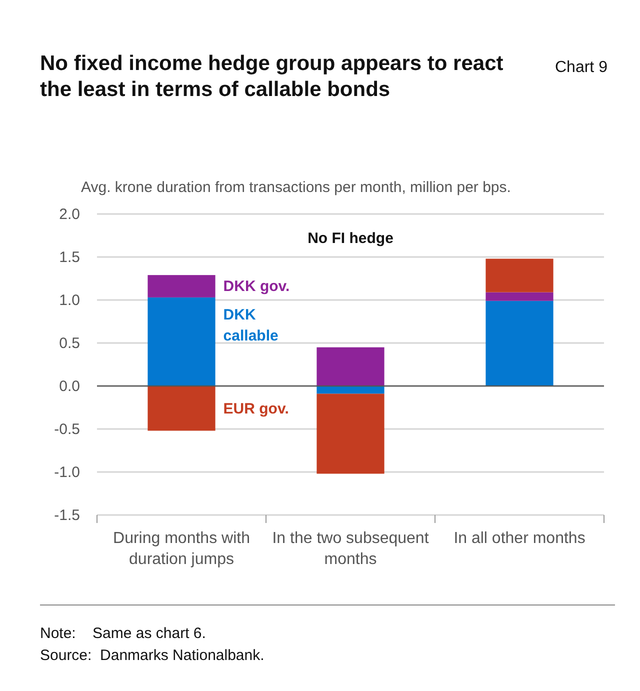  What do you see at coordinates (69, 300) in the screenshot?
I see `y-tick-label: 1.0` at bounding box center [69, 300].